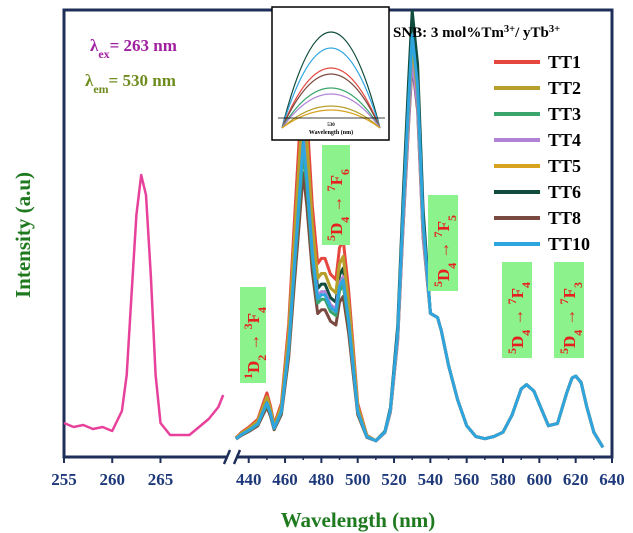 This screenshot has width=633, height=533. I want to click on transition-annotation: 1D2 → 3F4, so click(254, 335).